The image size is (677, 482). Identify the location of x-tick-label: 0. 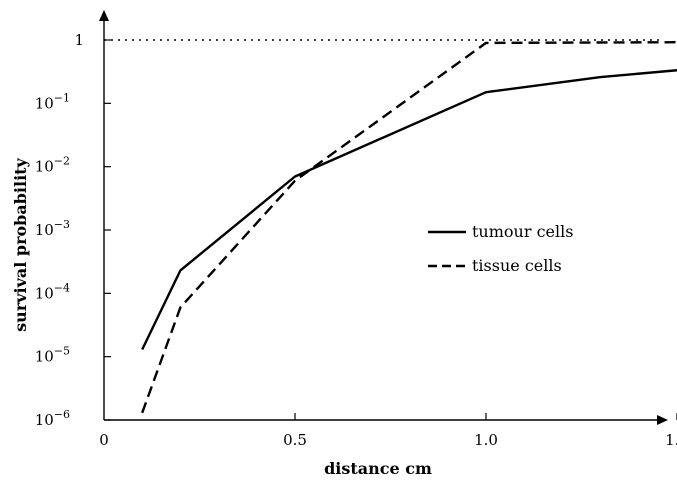
(104, 440).